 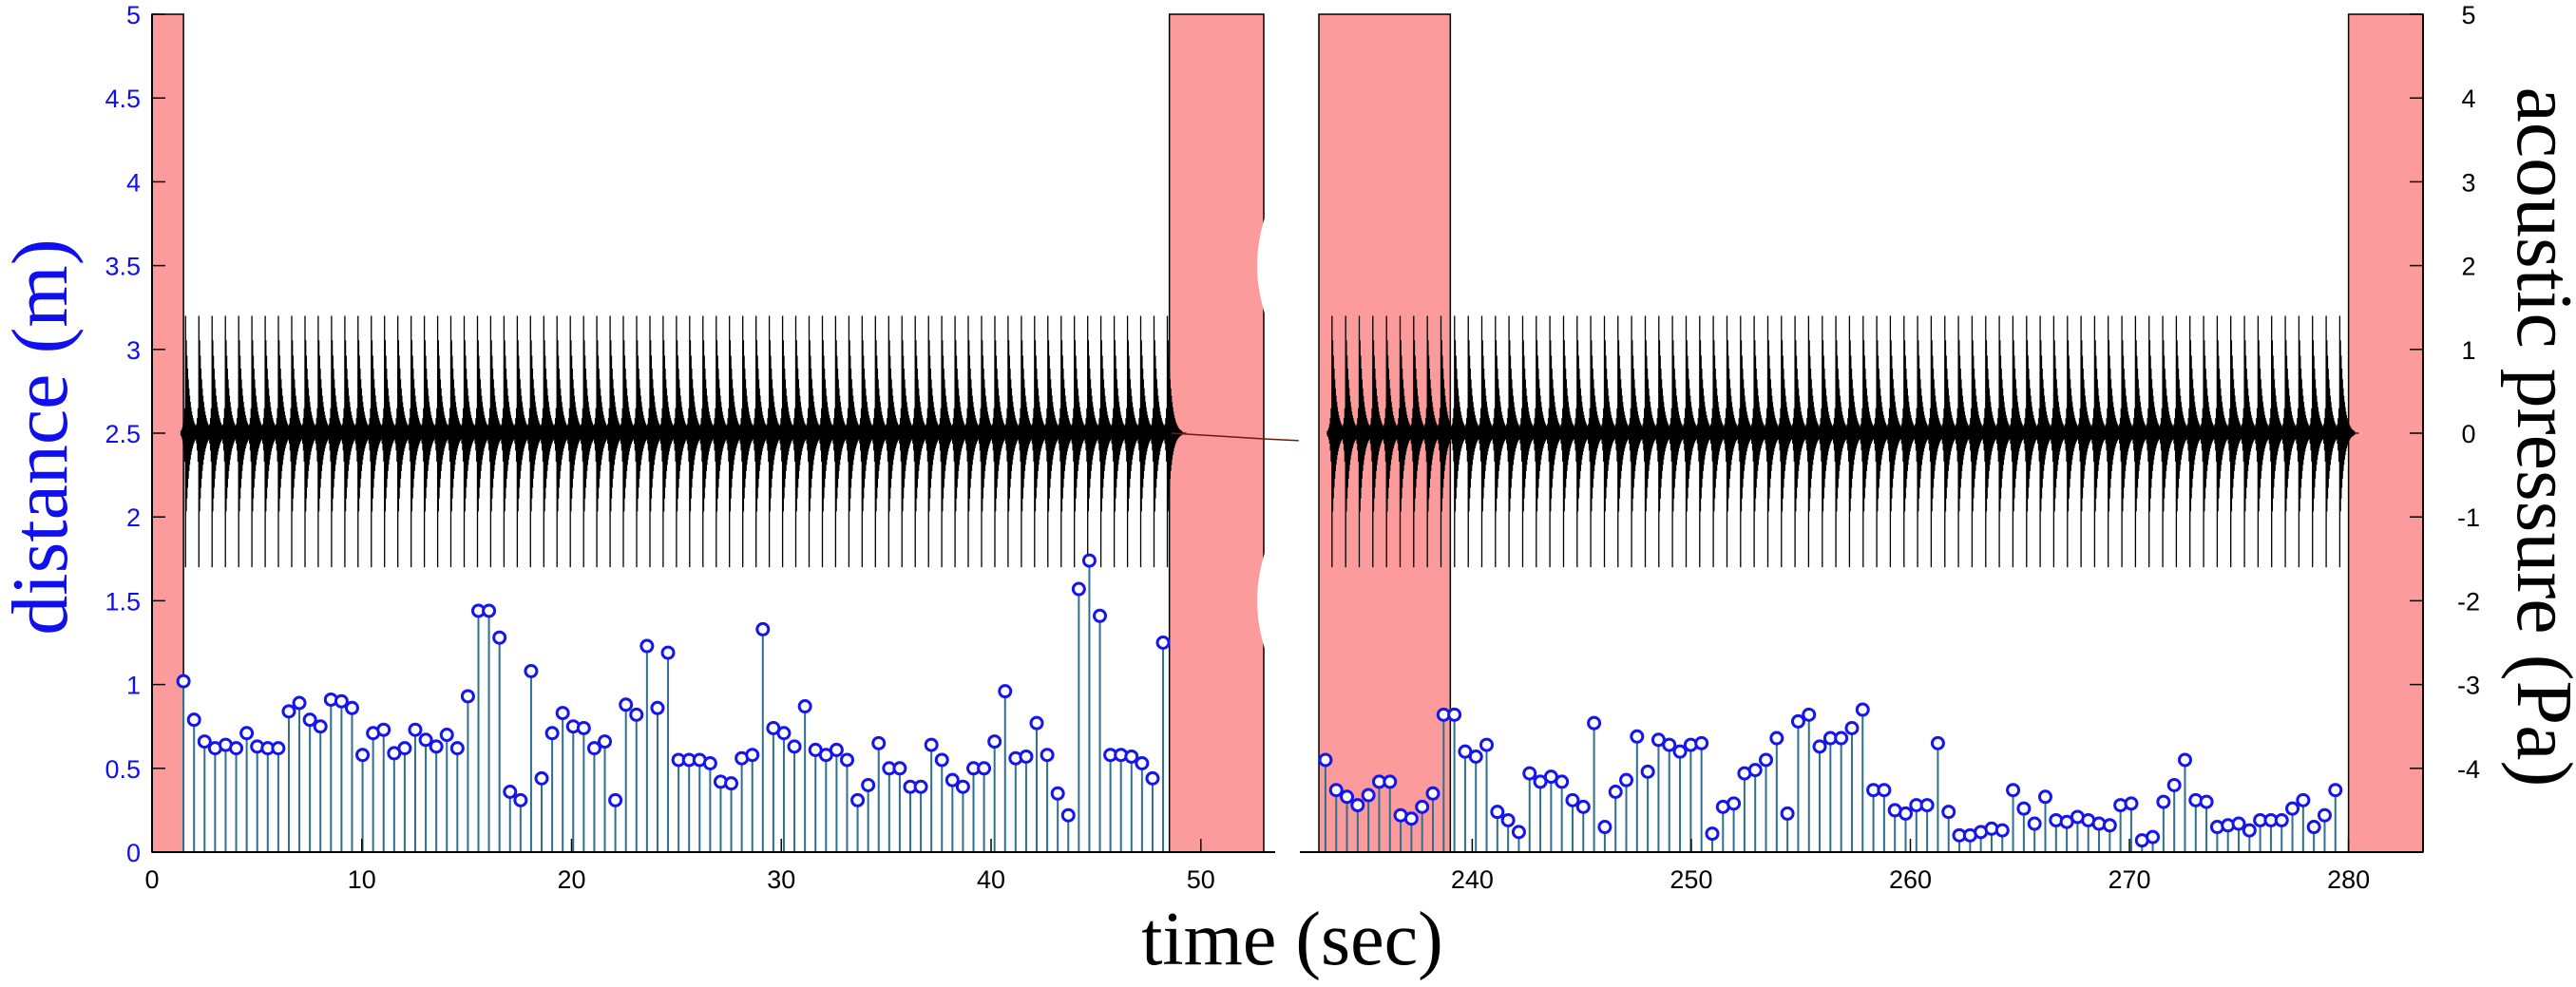 I want to click on y-tick-label-left: 1.5, so click(x=123, y=601).